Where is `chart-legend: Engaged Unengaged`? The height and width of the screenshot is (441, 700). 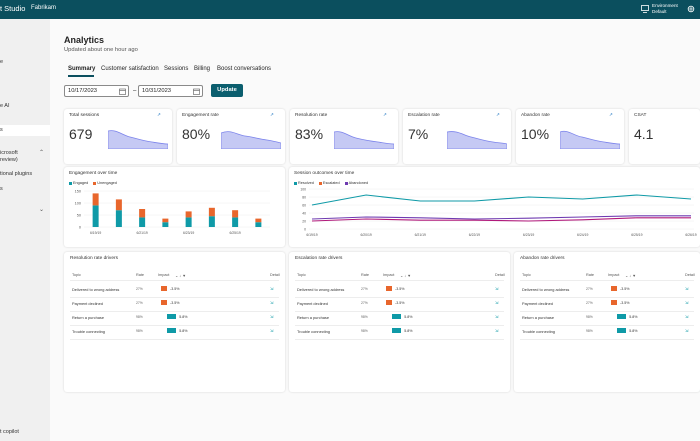 chart-legend: Engaged Unengaged is located at coordinates (93, 183).